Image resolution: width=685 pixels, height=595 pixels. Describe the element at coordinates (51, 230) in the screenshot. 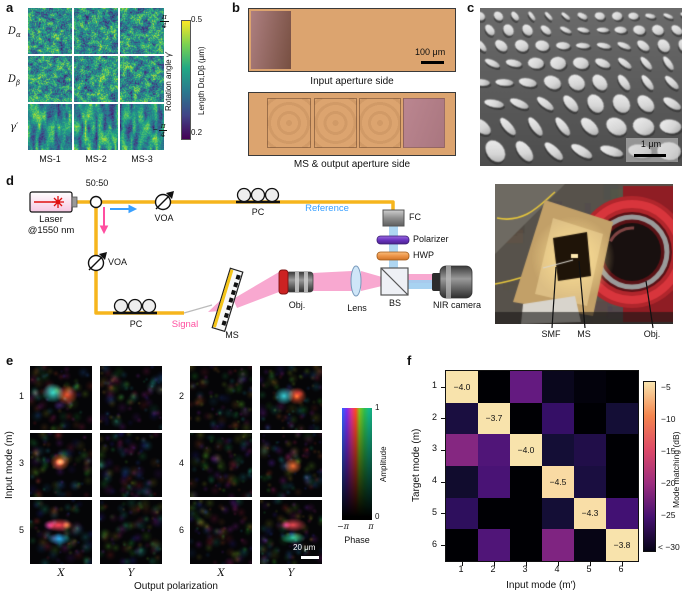

I see `laser-wavelength-label: @1550 nm` at that location.